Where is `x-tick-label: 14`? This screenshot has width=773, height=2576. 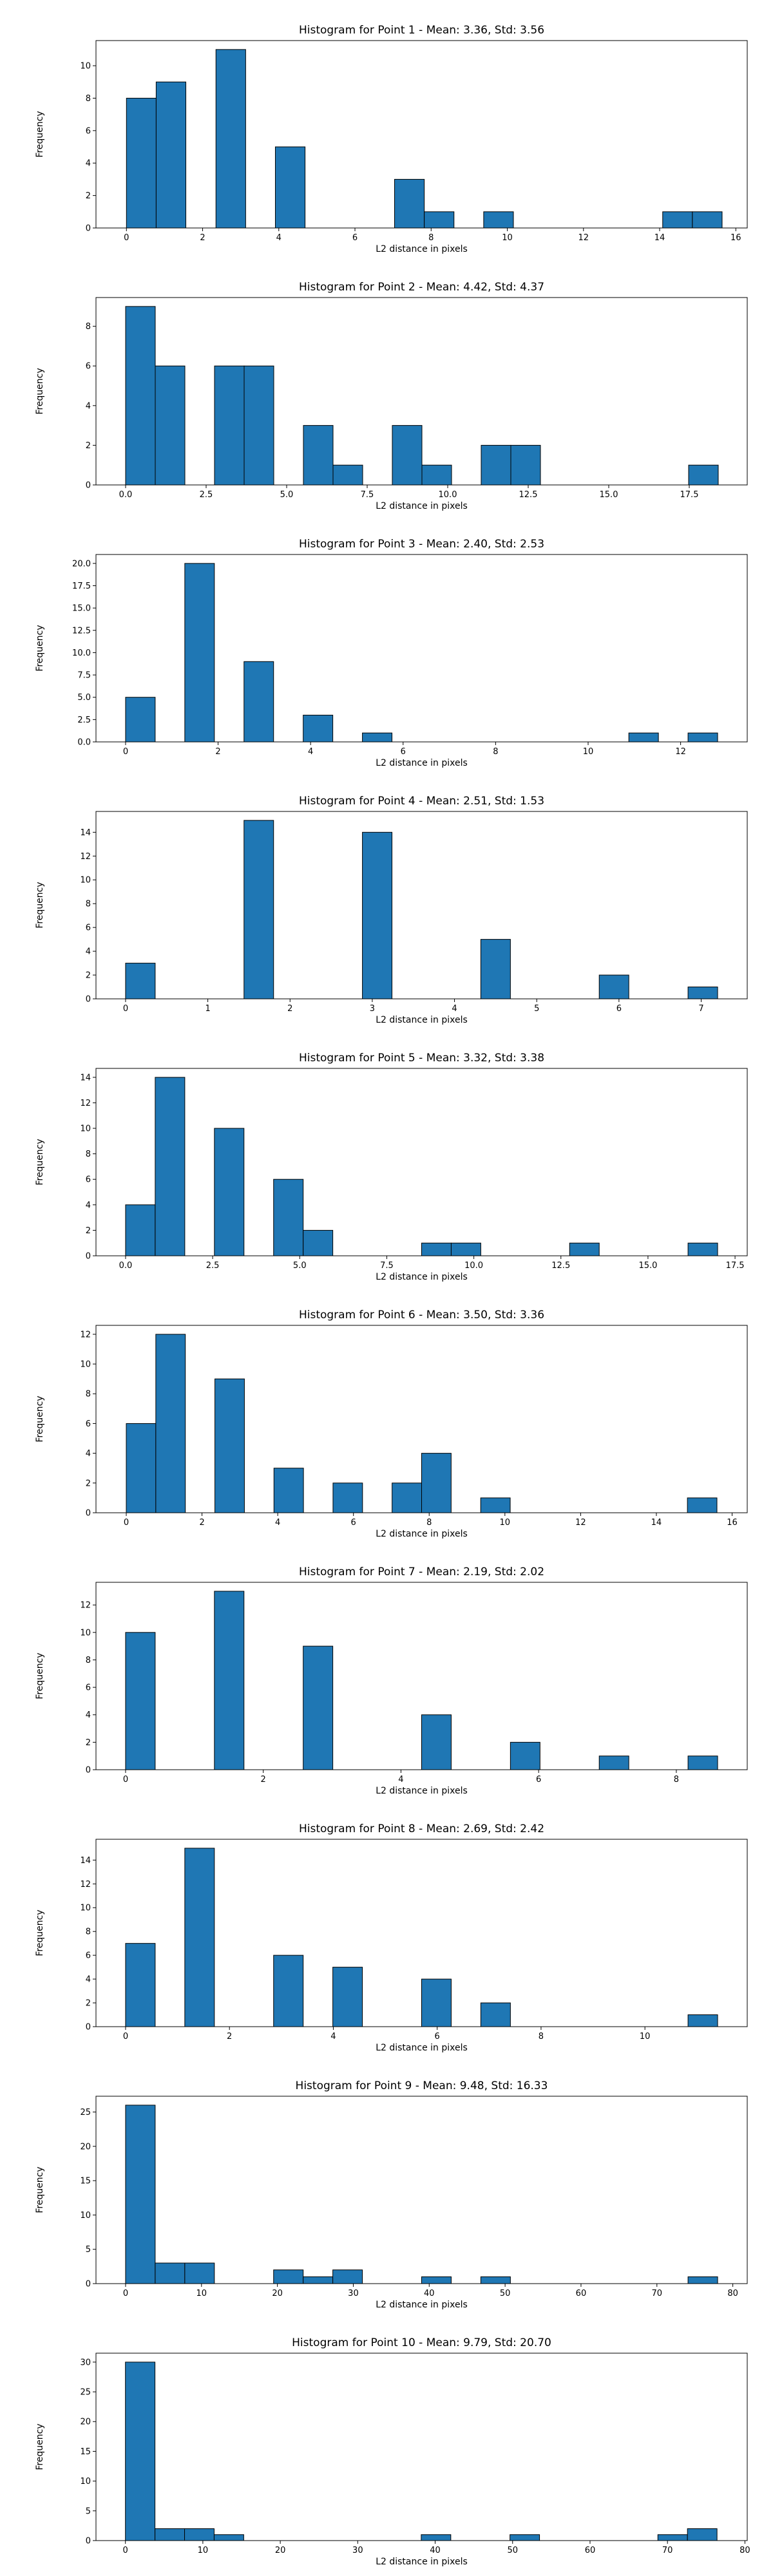 x-tick-label: 14 is located at coordinates (656, 1523).